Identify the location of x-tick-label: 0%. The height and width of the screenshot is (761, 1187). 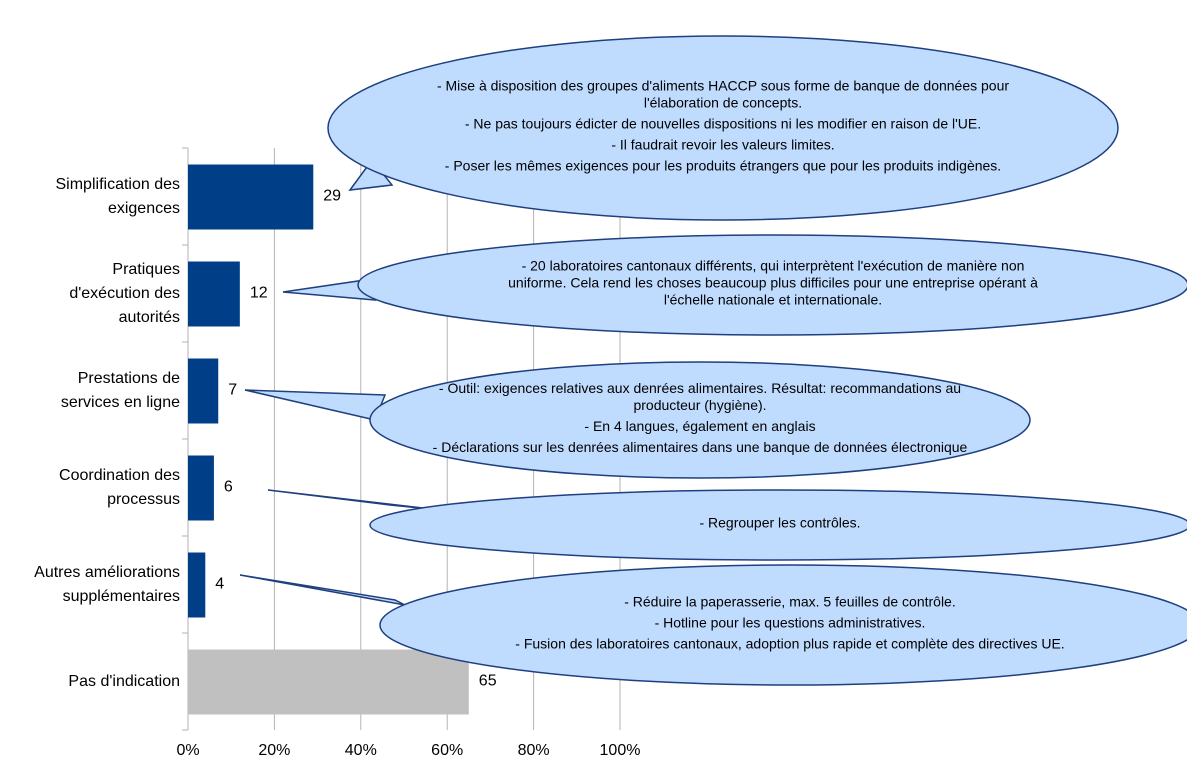
(187, 750).